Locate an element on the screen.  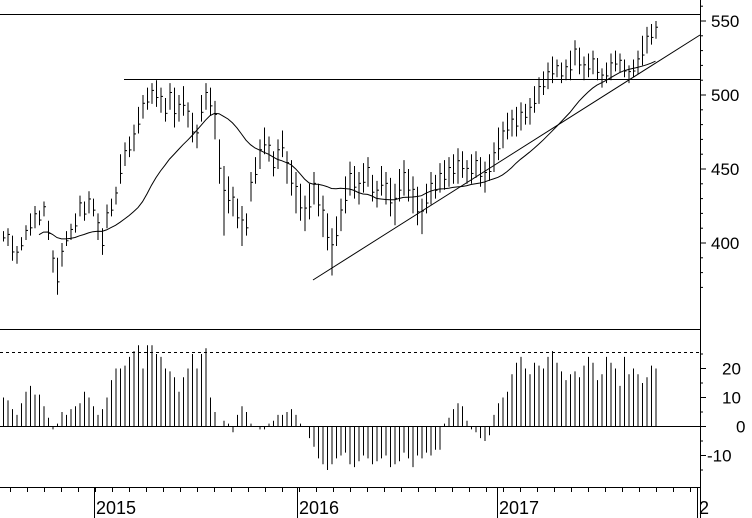
price-tick-label: 450 is located at coordinates (725, 169).